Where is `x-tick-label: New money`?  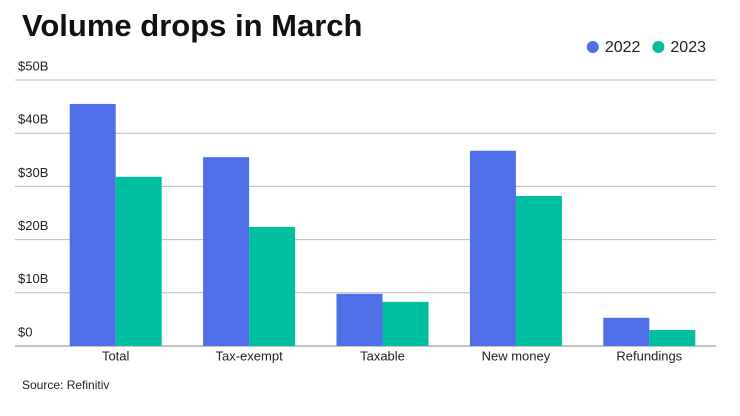
x-tick-label: New money is located at coordinates (516, 355).